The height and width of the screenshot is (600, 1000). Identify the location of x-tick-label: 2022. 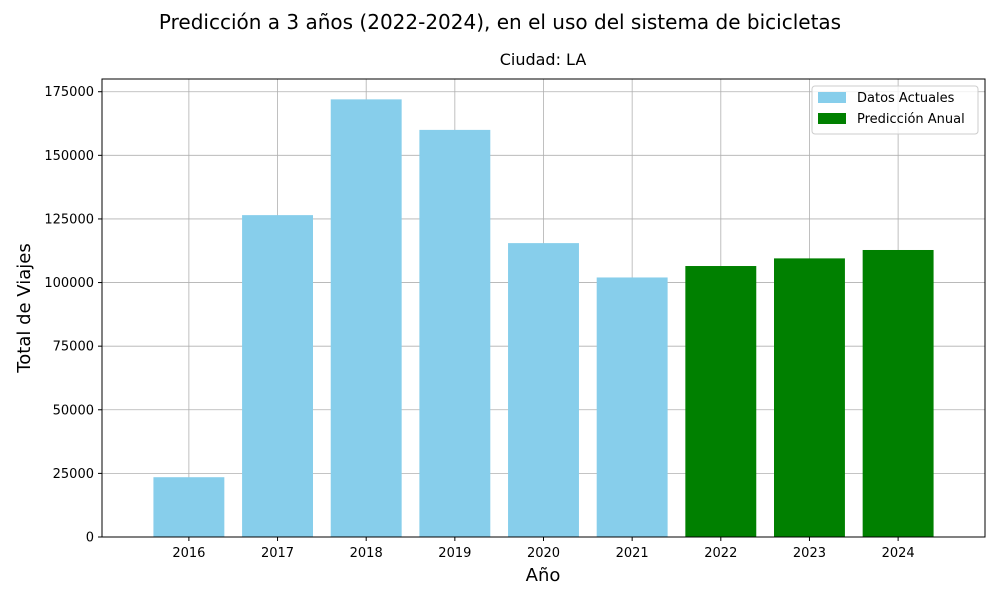
(720, 553).